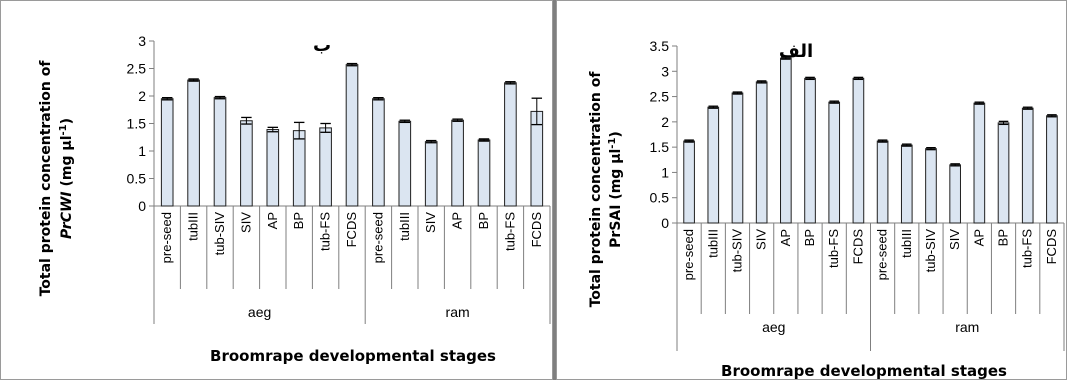 This screenshot has width=1067, height=380. I want to click on y-tick-label: 3.5, so click(660, 46).